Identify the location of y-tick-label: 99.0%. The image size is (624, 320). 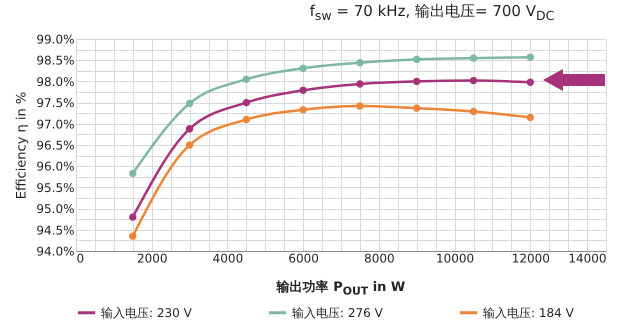
(55, 39).